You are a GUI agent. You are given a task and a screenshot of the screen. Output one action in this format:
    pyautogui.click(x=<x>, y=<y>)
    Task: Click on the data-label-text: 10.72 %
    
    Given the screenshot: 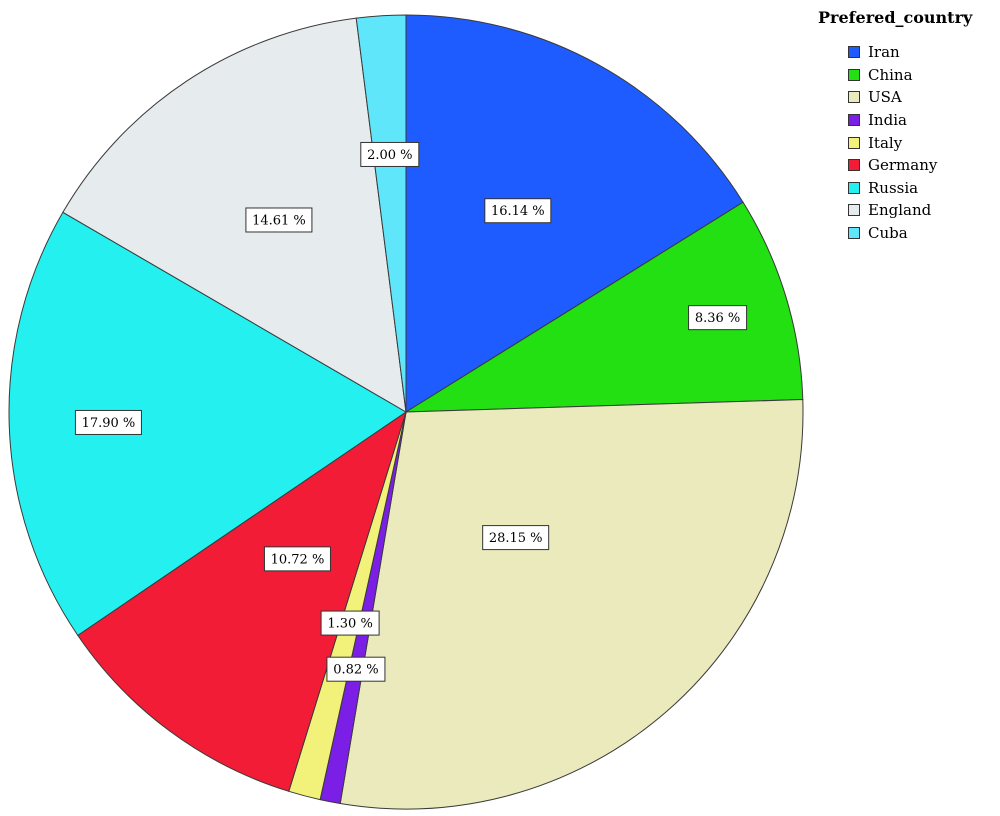 What is the action you would take?
    pyautogui.click(x=298, y=559)
    